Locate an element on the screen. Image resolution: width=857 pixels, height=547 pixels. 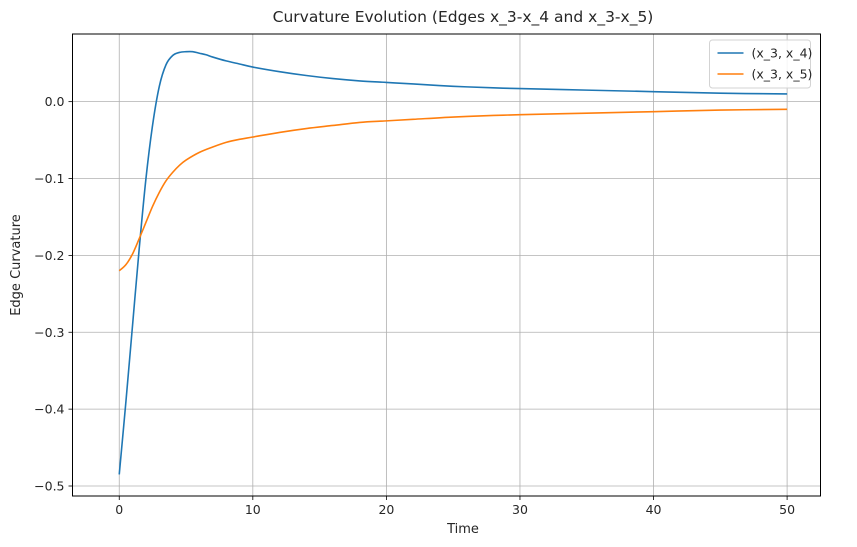
x-tick-label: 40 is located at coordinates (654, 509).